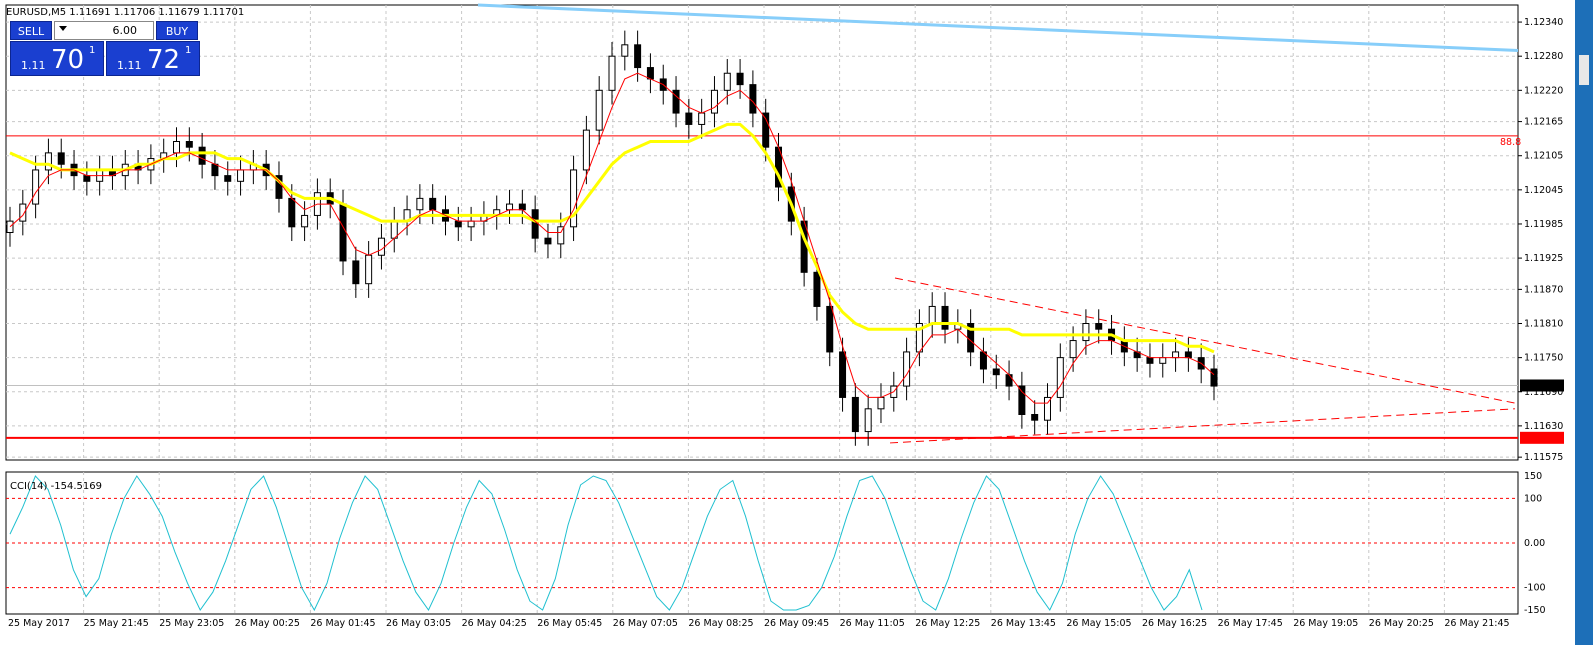  What do you see at coordinates (191, 623) in the screenshot?
I see `time-tick-label: 25 May 23:05` at bounding box center [191, 623].